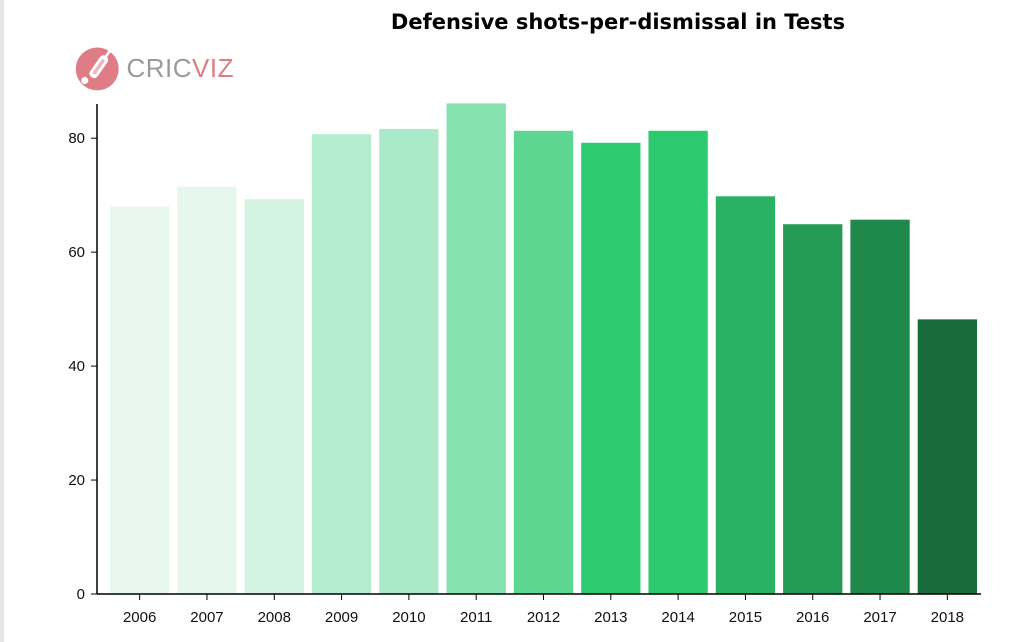  I want to click on y-tick-label: 80, so click(76, 138).